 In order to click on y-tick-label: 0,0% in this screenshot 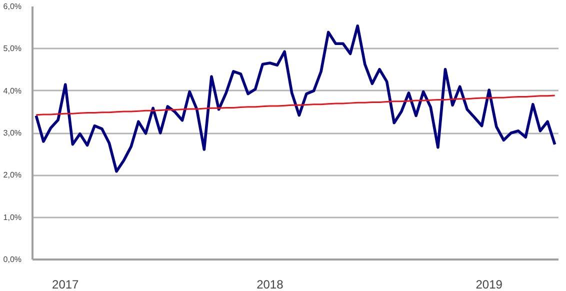, I will do `click(12, 259)`.